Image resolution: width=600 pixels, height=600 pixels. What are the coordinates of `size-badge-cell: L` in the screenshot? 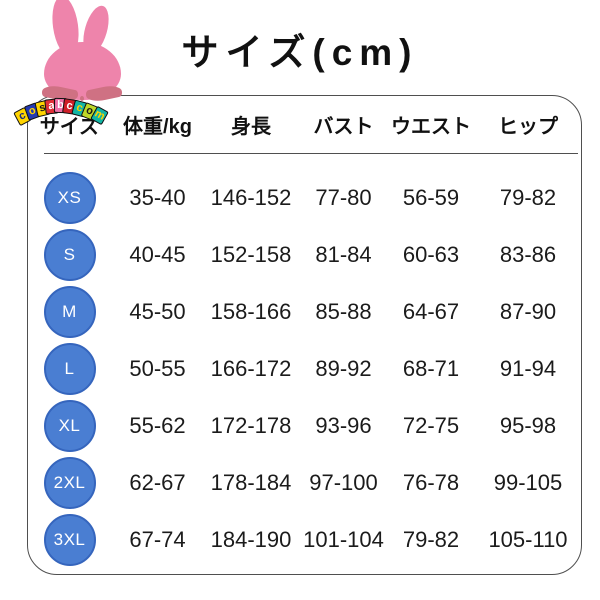 It's located at (69, 368).